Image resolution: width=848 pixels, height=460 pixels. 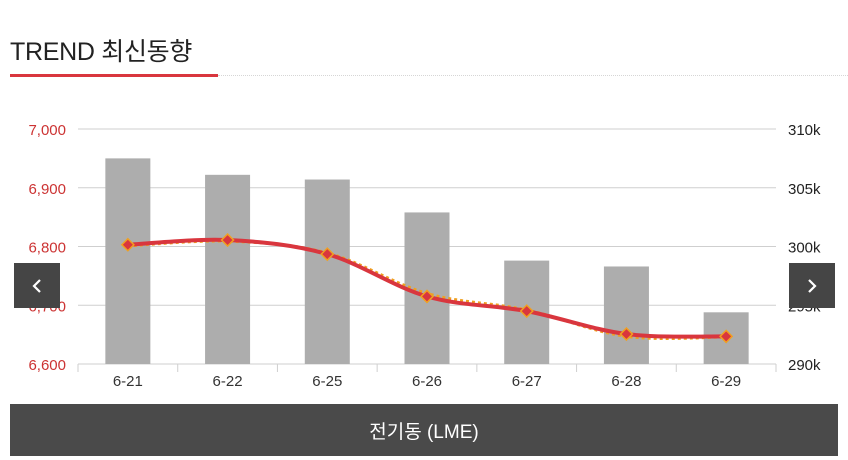 What do you see at coordinates (626, 381) in the screenshot?
I see `x-axis-tick-label: 6-28` at bounding box center [626, 381].